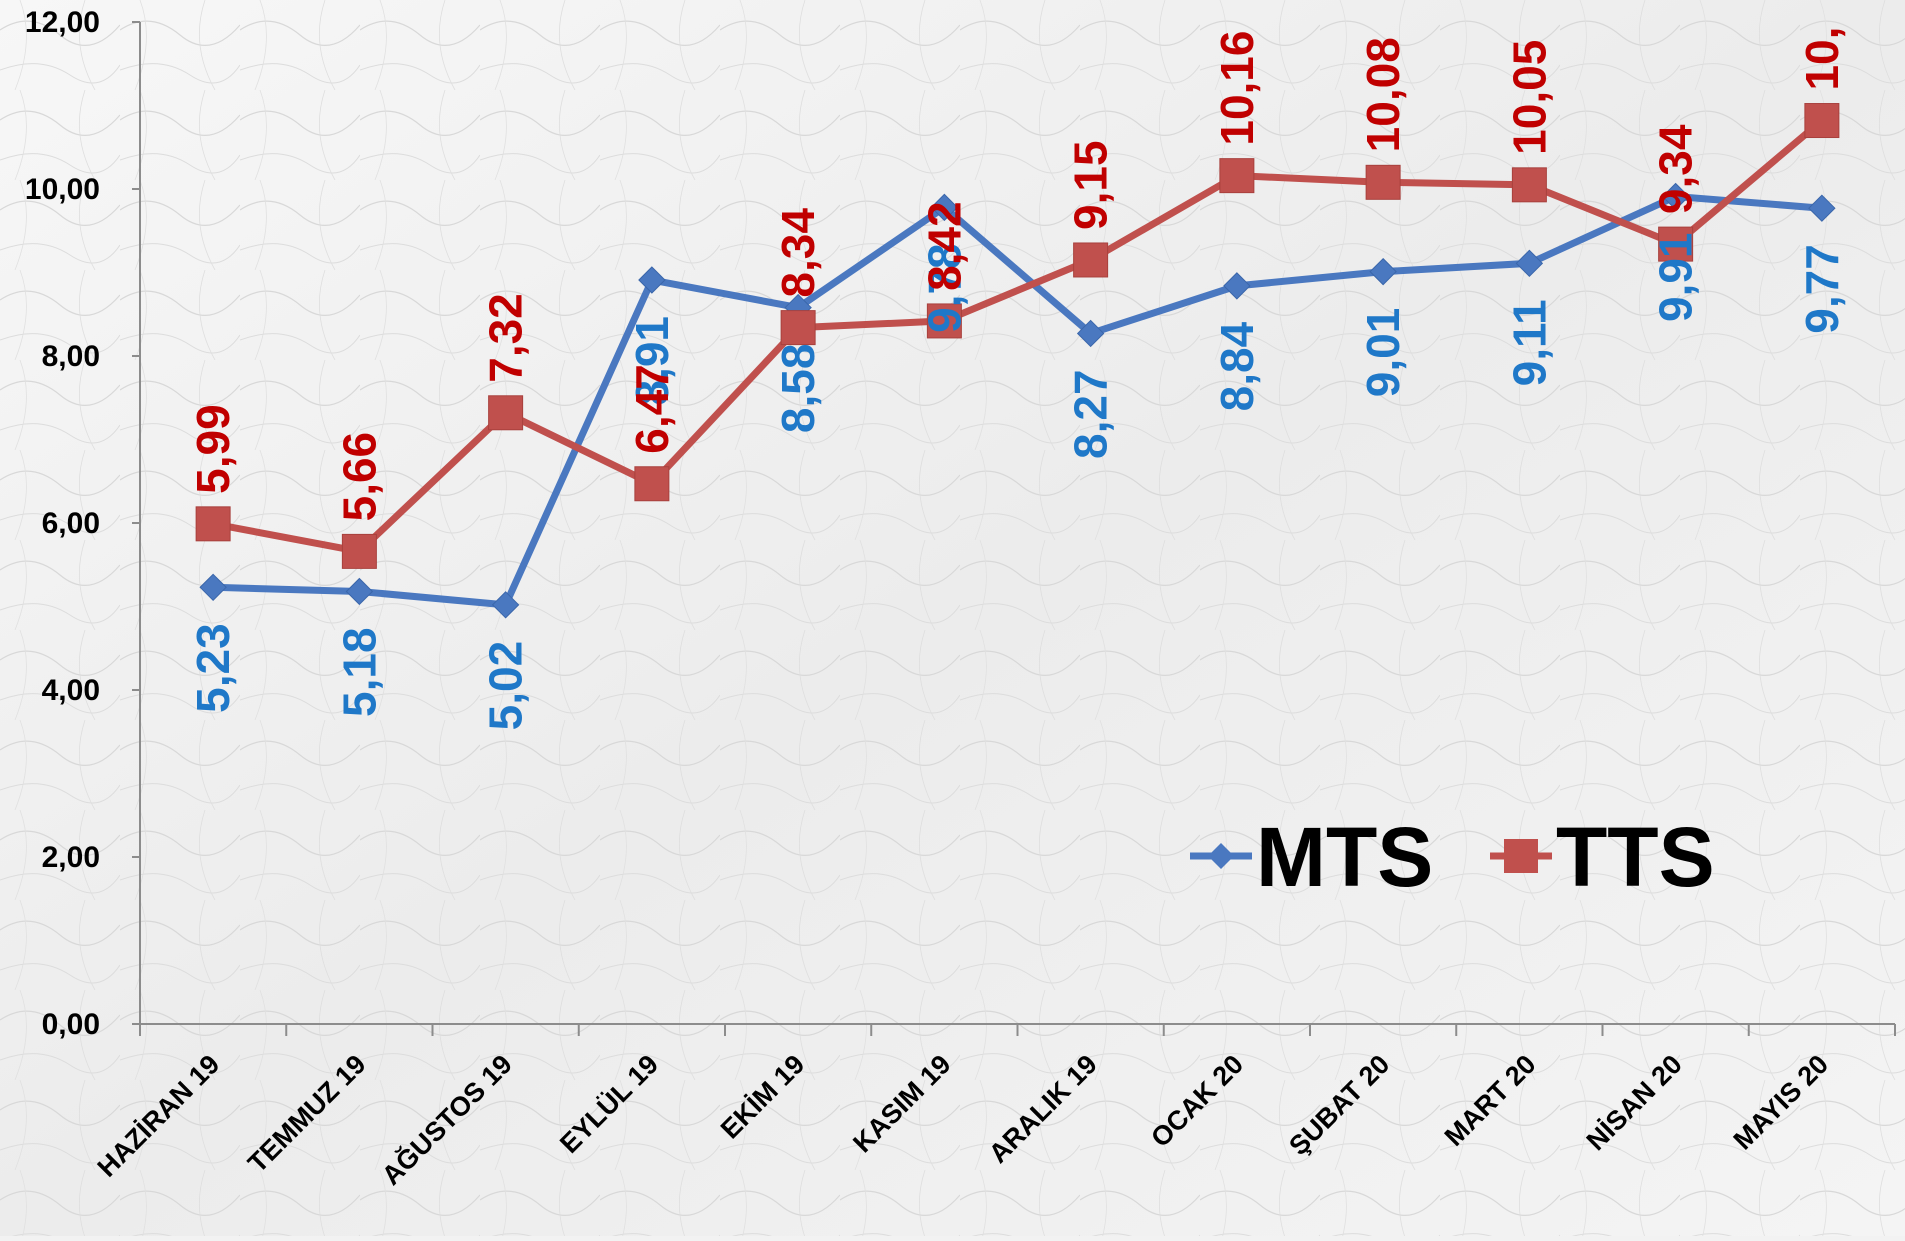 This screenshot has height=1241, width=1905. I want to click on data-label-mts: 5,18, so click(359, 672).